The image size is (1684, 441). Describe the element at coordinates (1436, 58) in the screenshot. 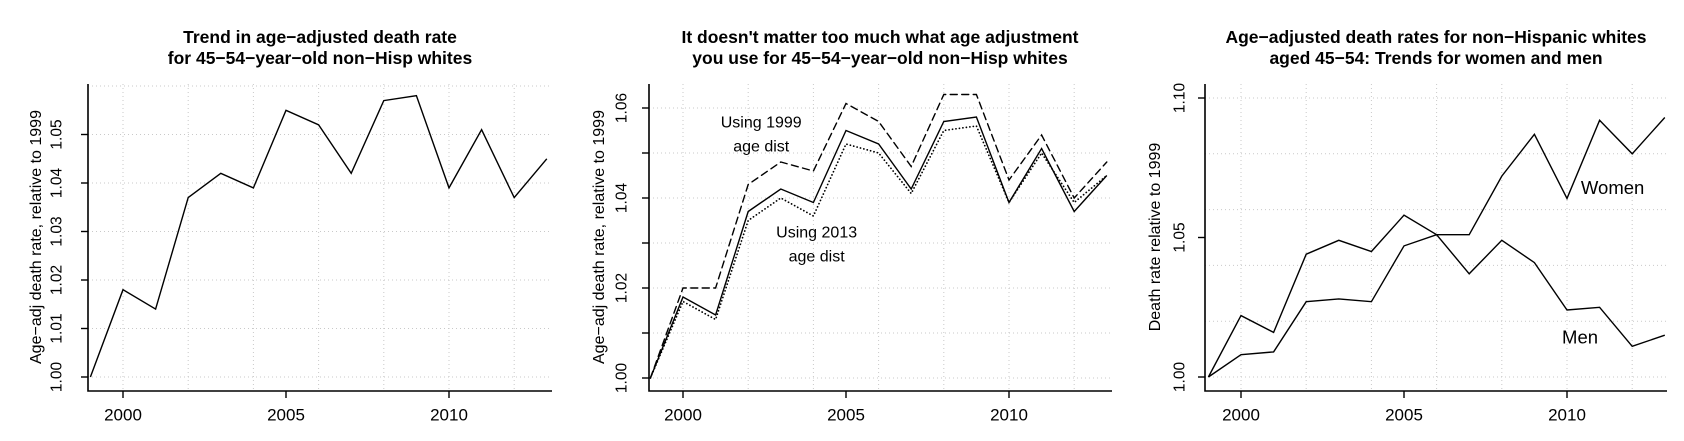

I see `chart3-title-line2: aged 45−54: Trends for women and men` at that location.